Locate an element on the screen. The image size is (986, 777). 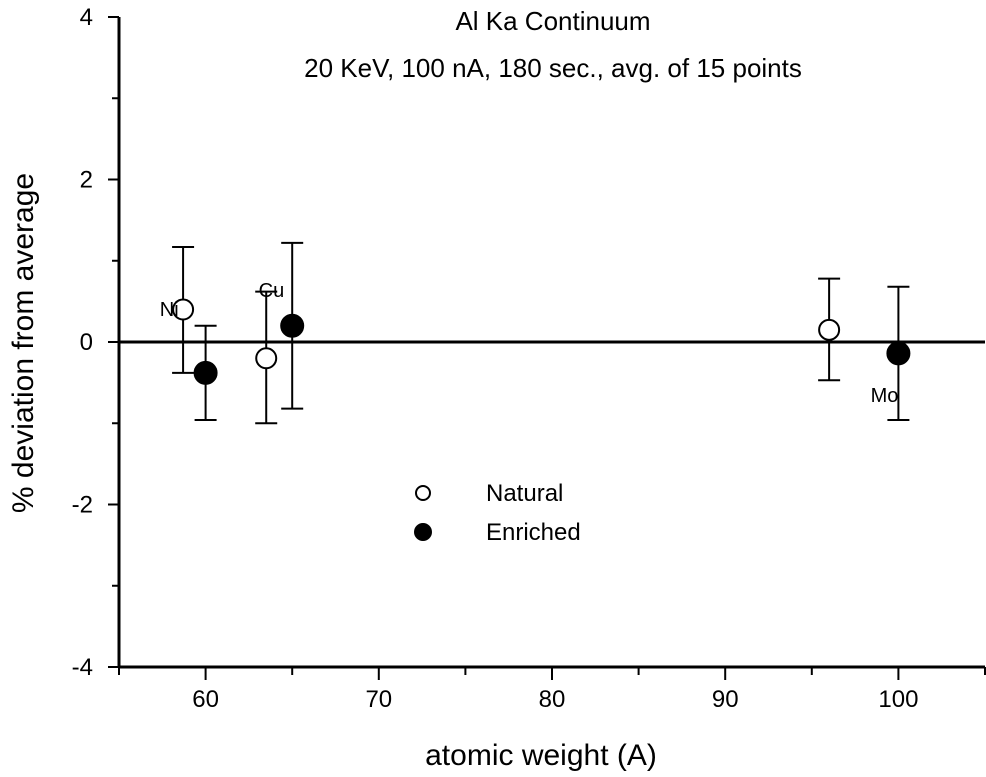
x-tick-label: 70 is located at coordinates (378, 699).